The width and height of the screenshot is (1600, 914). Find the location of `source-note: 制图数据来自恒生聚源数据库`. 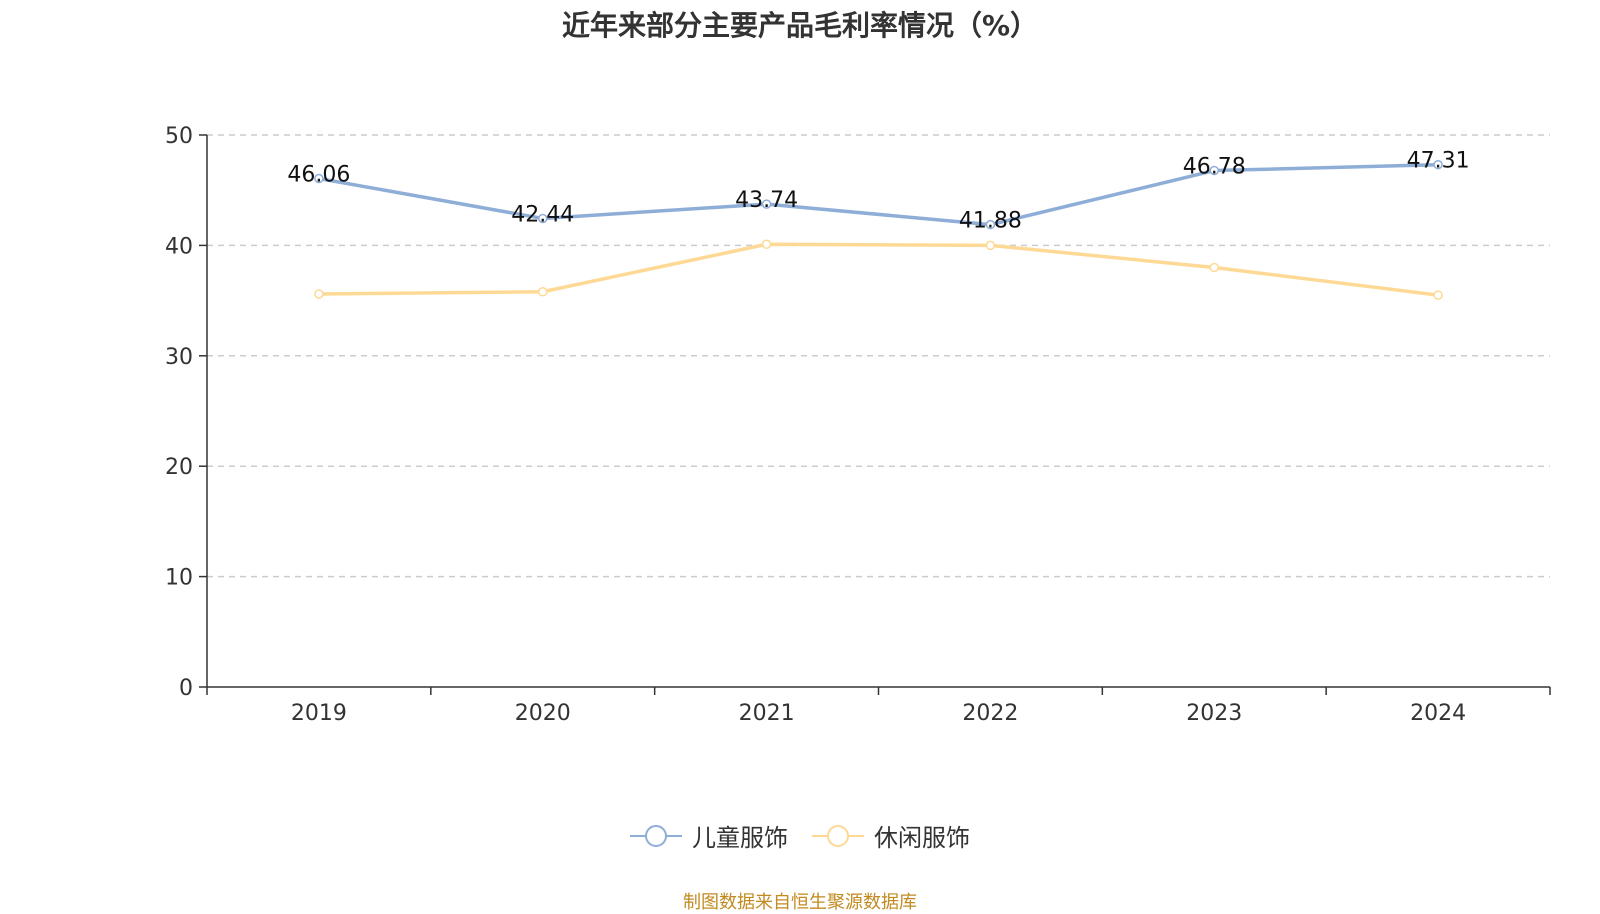

source-note: 制图数据来自恒生聚源数据库 is located at coordinates (800, 902).